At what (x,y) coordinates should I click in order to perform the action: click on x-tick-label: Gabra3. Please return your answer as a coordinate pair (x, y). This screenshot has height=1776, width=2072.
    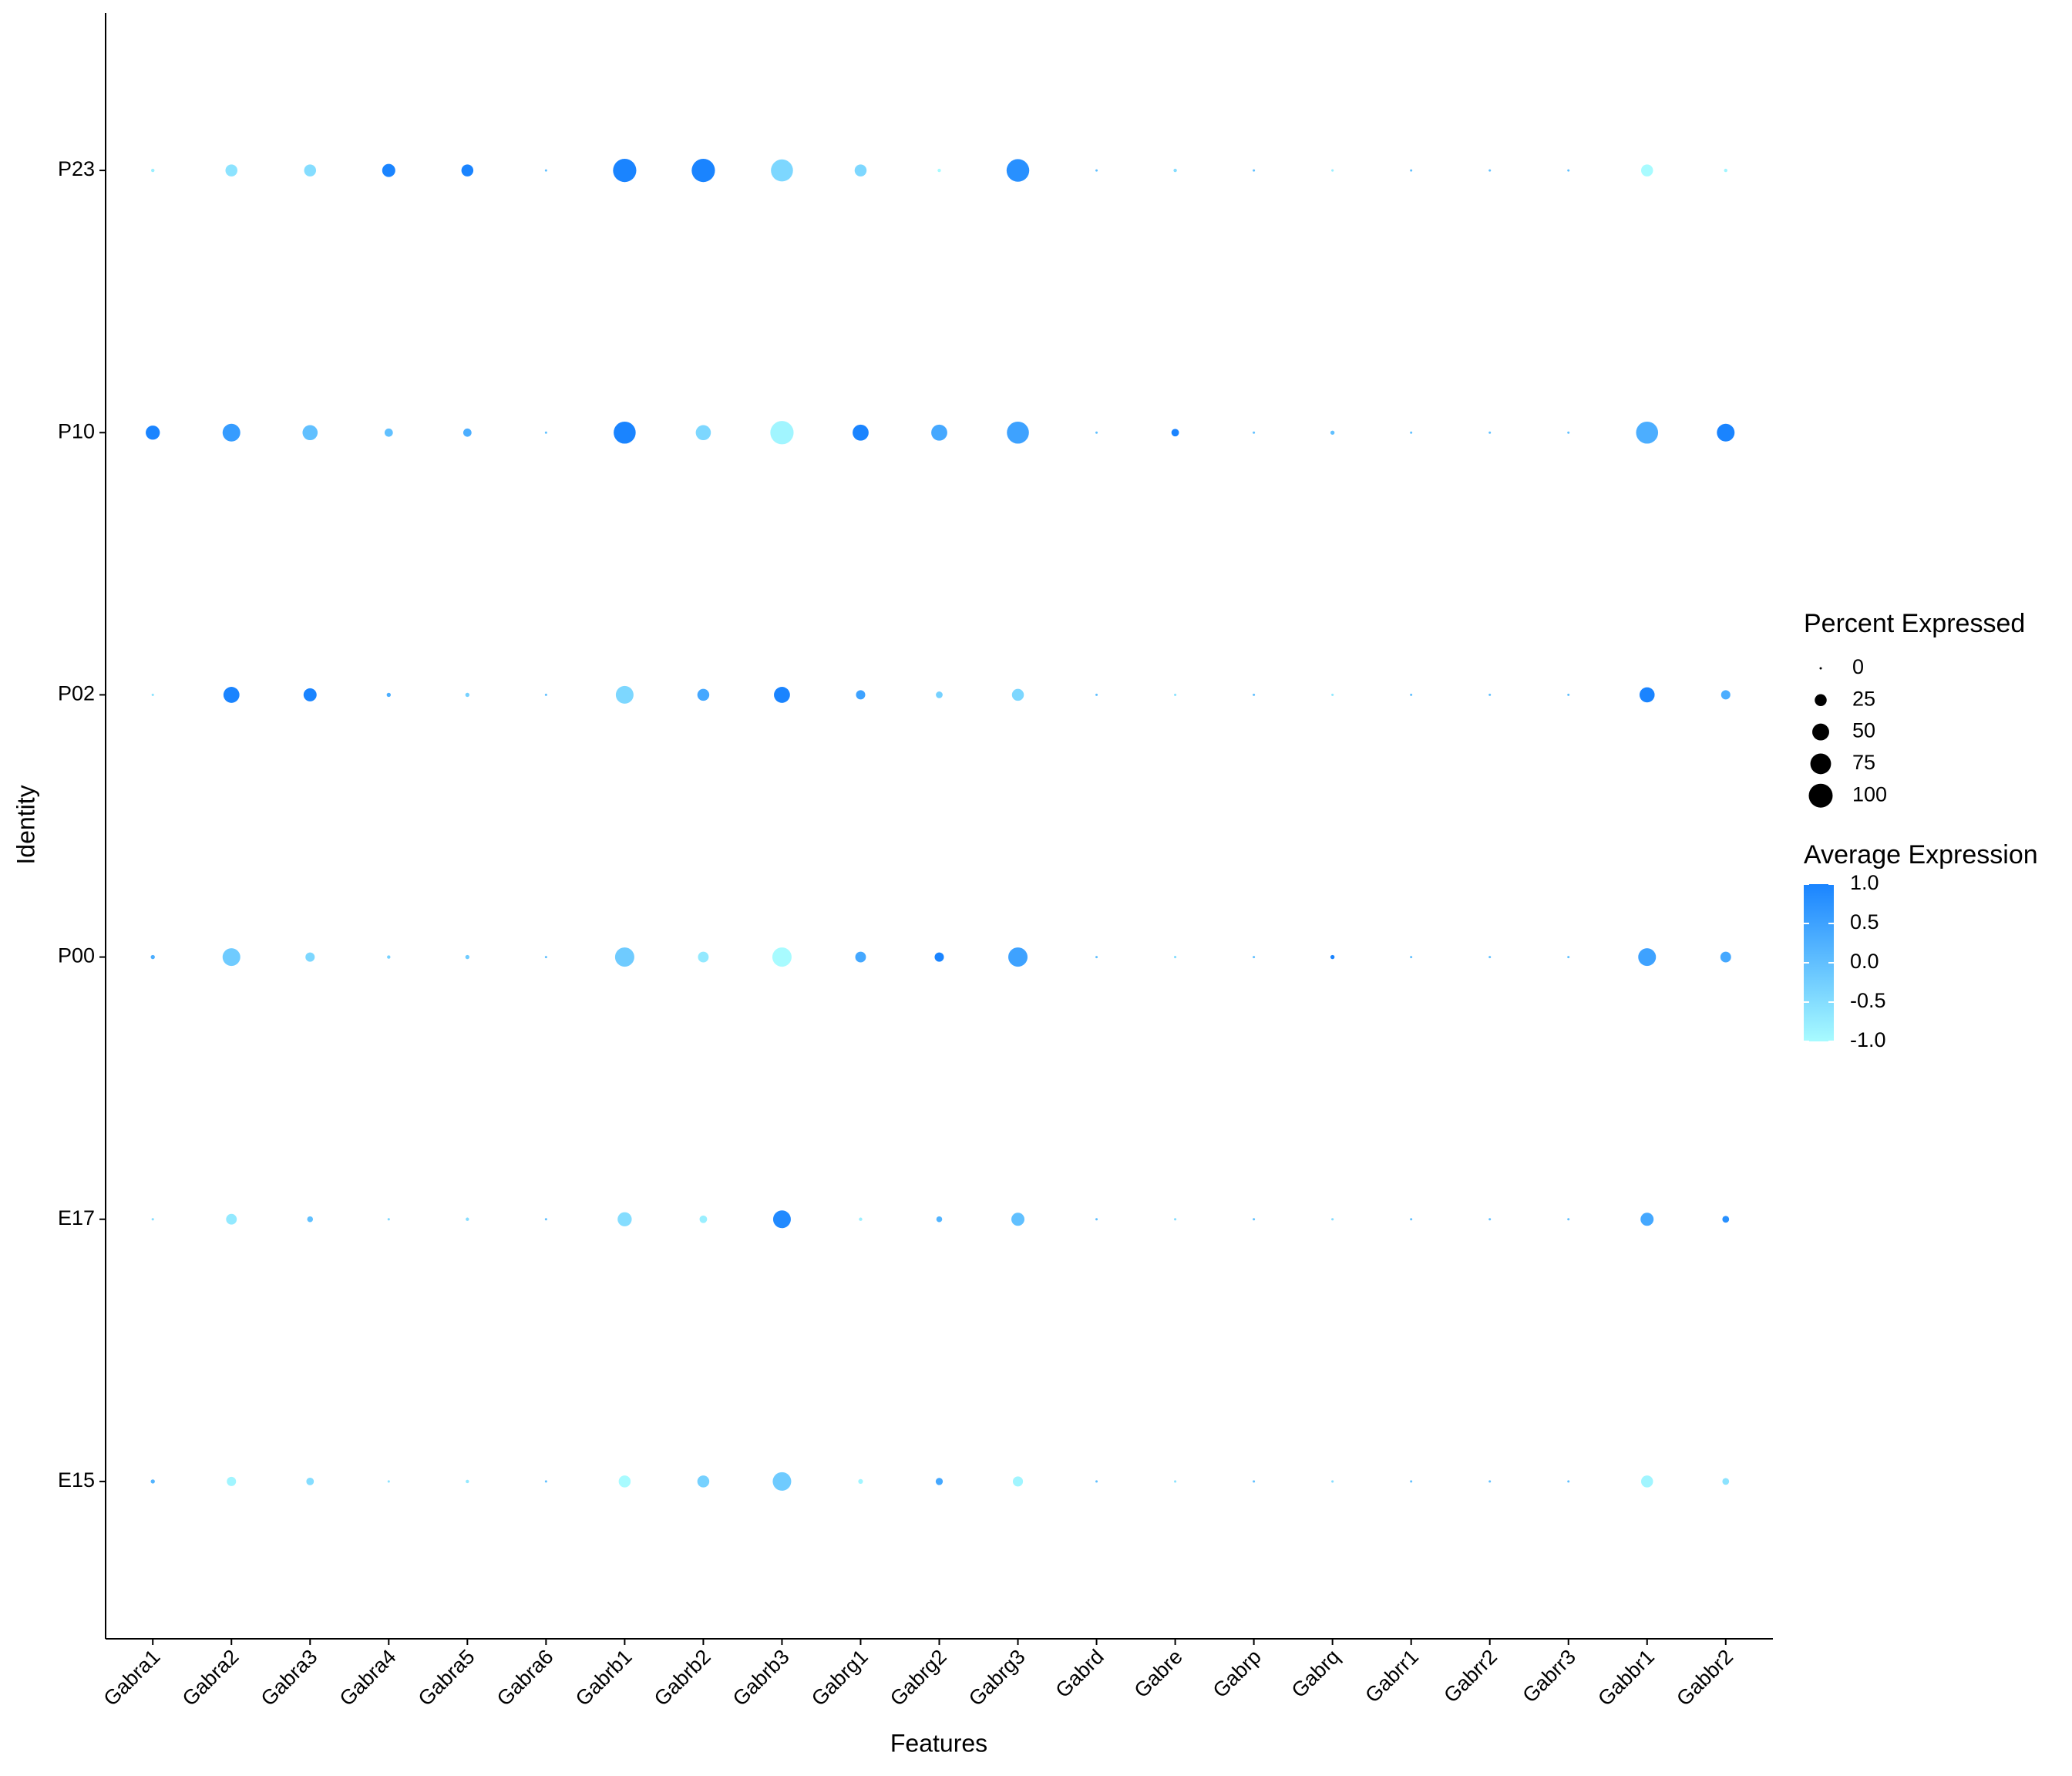
    Looking at the image, I should click on (290, 1677).